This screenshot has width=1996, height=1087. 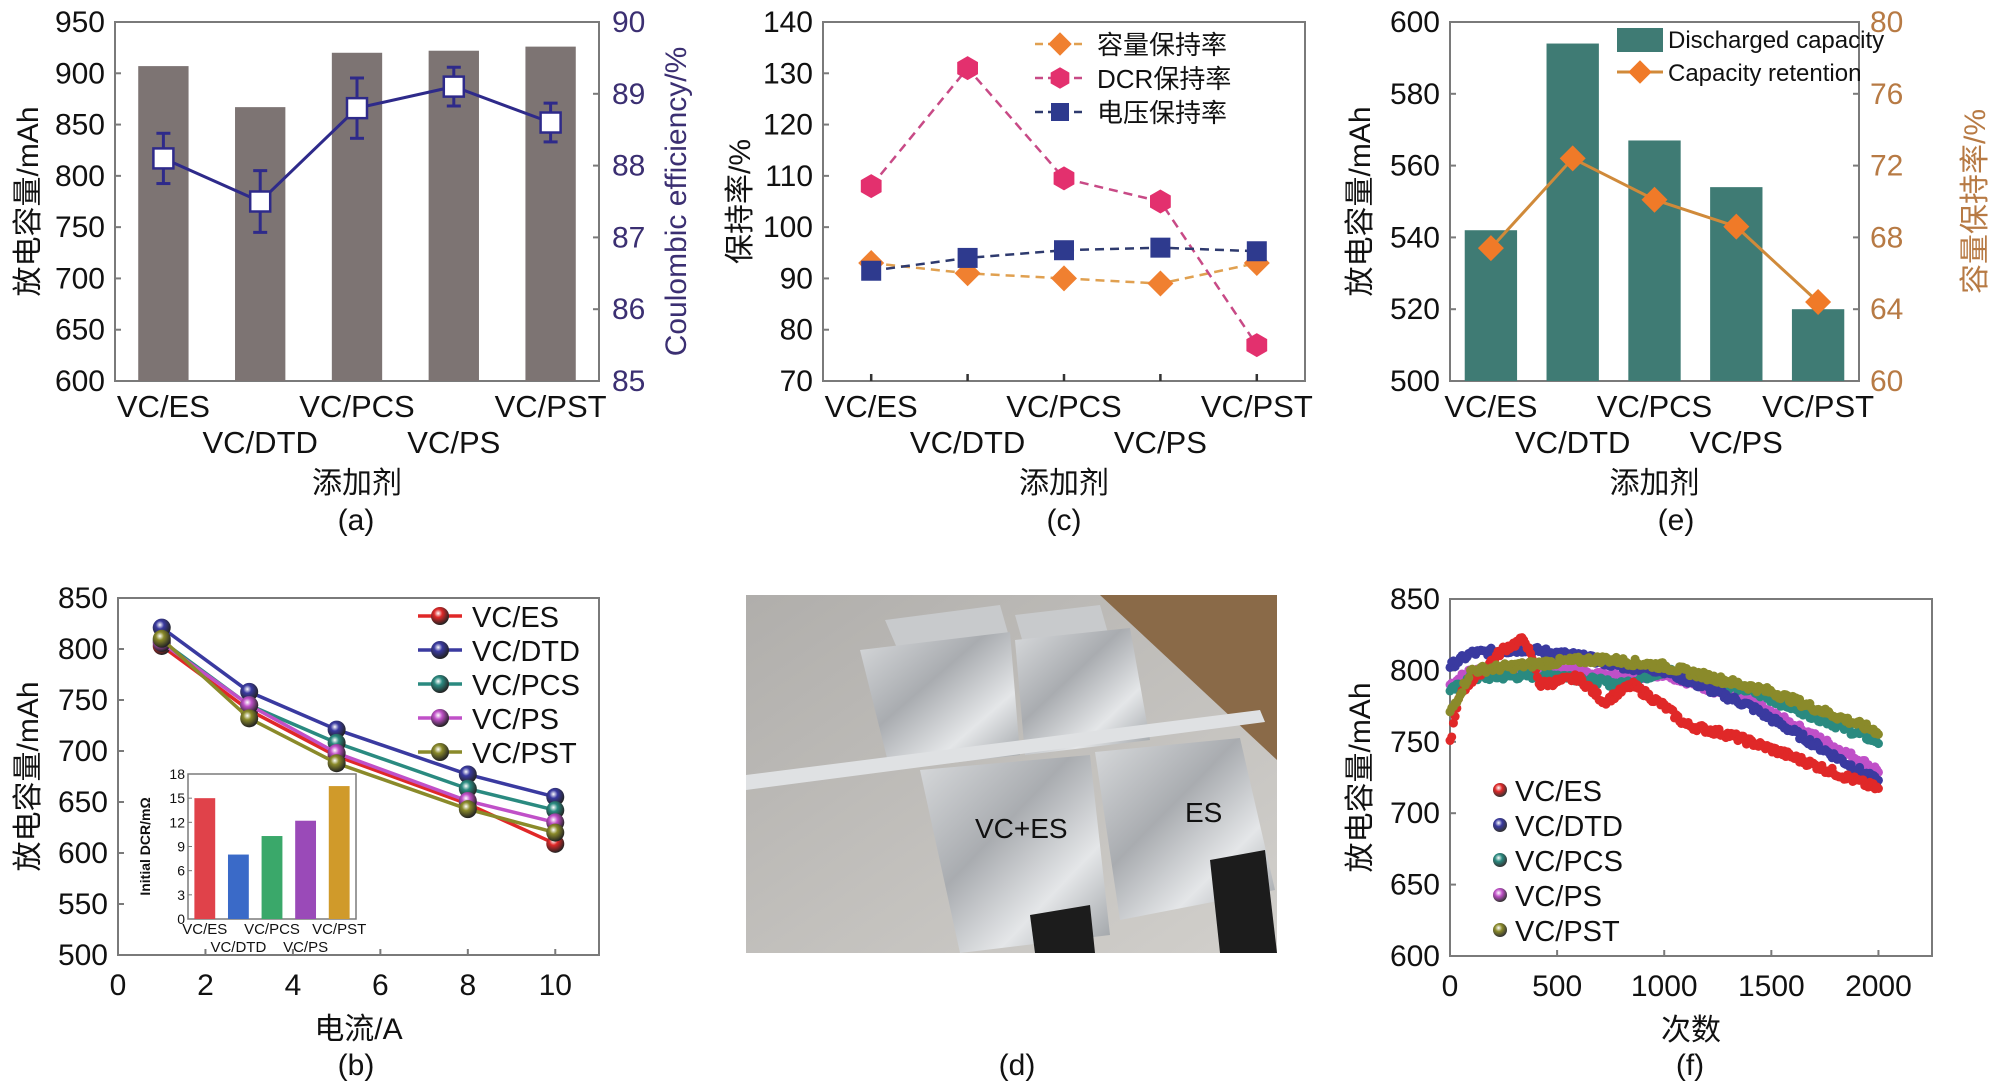 What do you see at coordinates (628, 237) in the screenshot?
I see `y-right-tick-label: 87` at bounding box center [628, 237].